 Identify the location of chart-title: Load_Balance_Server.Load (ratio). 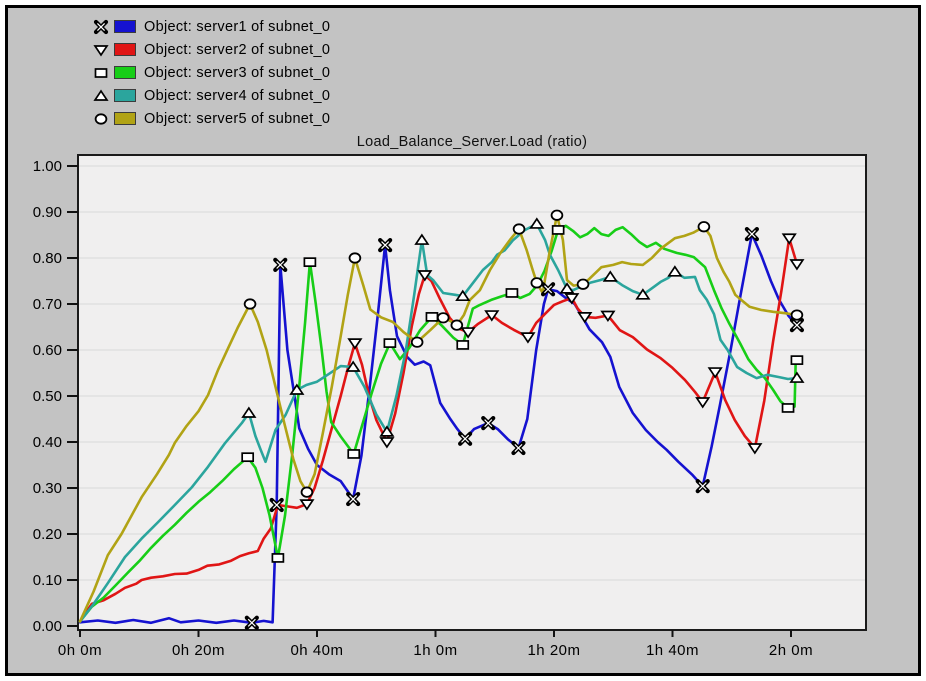
(472, 142).